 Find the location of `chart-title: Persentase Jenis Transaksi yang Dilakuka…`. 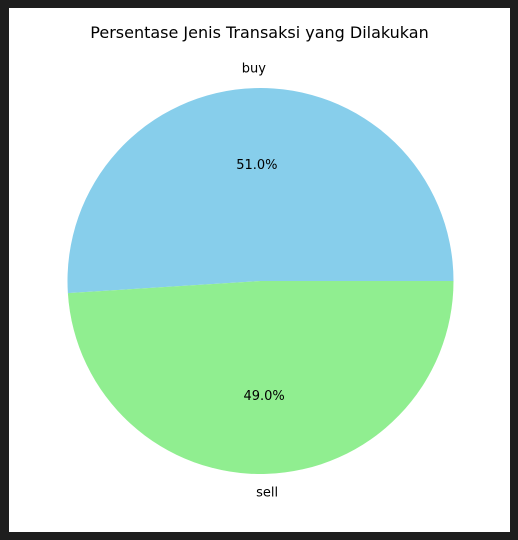

chart-title: Persentase Jenis Transaksi yang Dilakuka… is located at coordinates (259, 32).